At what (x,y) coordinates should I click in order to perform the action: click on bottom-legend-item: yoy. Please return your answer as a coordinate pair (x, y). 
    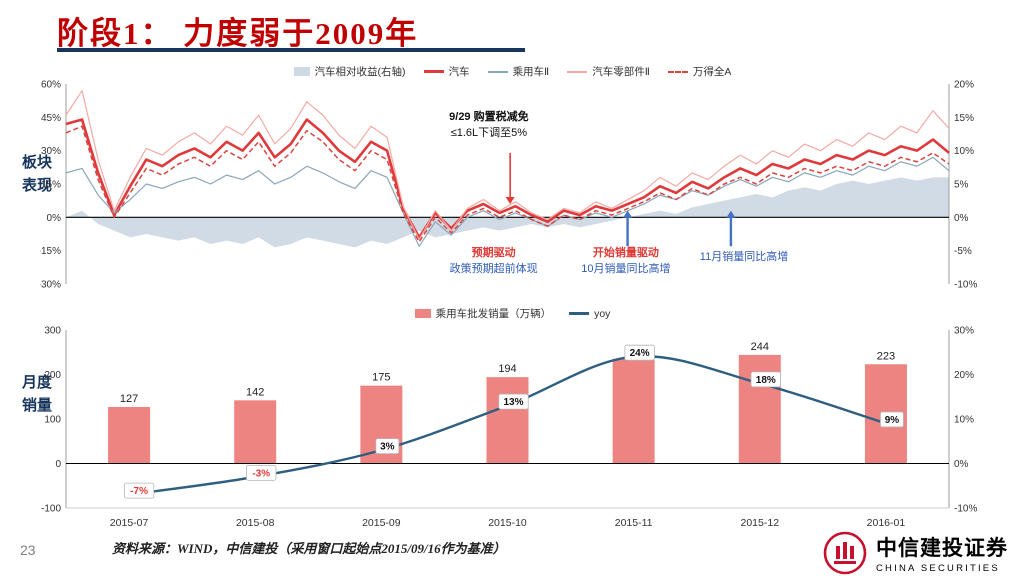
    Looking at the image, I should click on (589, 314).